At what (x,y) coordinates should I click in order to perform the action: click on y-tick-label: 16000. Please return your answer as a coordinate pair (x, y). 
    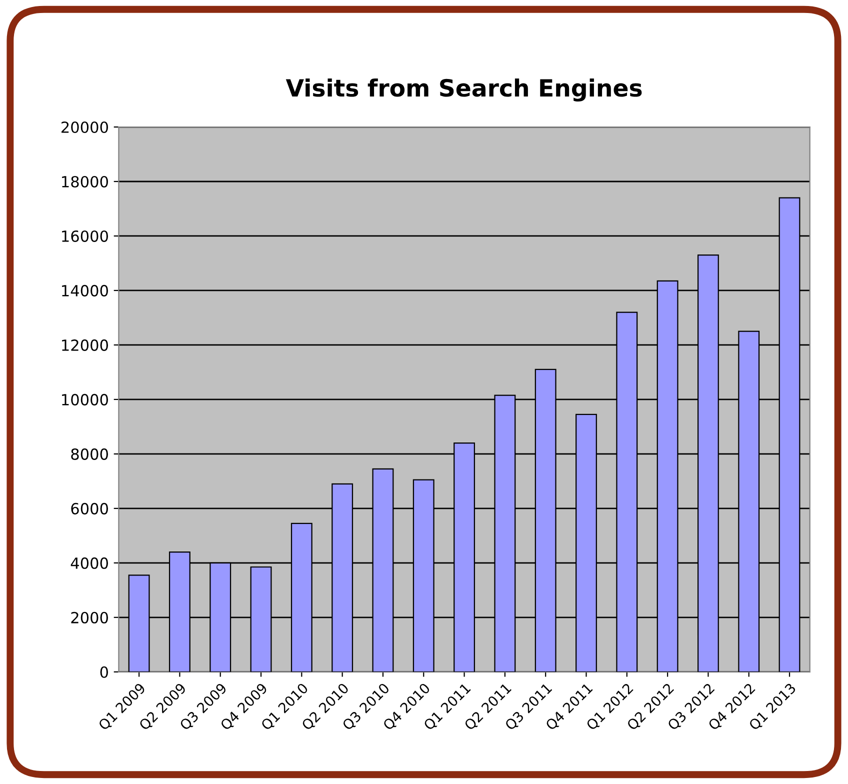
    Looking at the image, I should click on (85, 236).